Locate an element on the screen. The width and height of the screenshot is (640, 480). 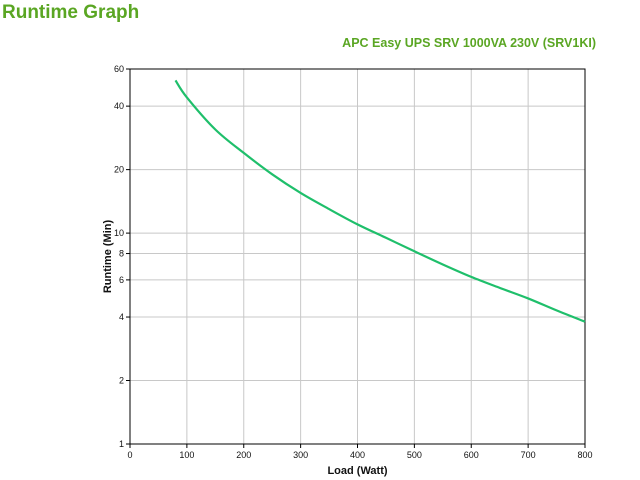
y-tick-label: 1 is located at coordinates (121, 444).